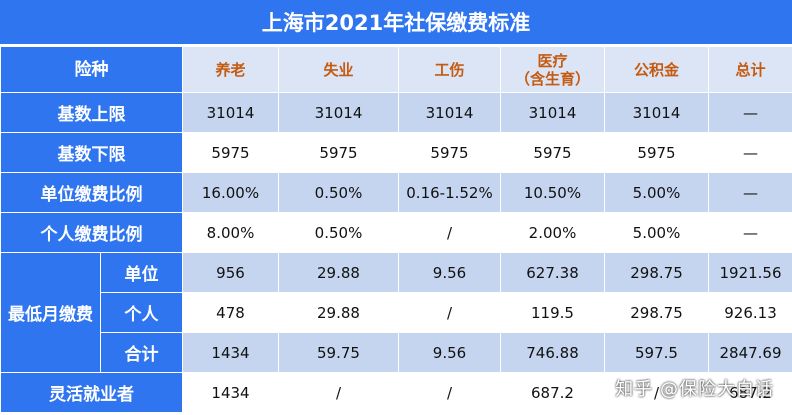 The height and width of the screenshot is (415, 792). I want to click on table-row: 灵活就业者 1434 / / 687.2 / 687.2, so click(396, 392).